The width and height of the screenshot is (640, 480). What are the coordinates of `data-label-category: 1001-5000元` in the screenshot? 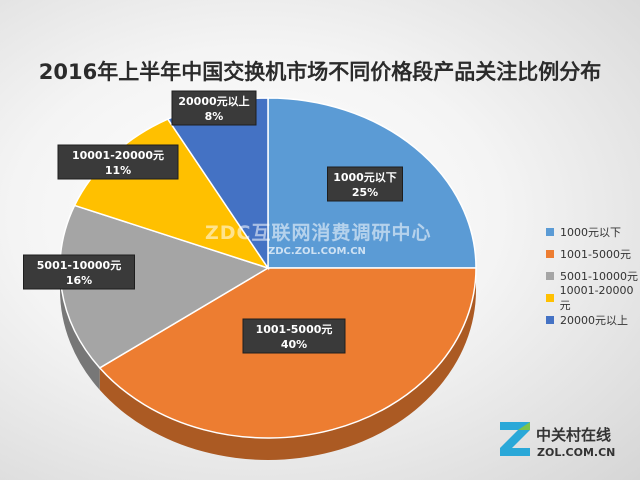 It's located at (294, 329).